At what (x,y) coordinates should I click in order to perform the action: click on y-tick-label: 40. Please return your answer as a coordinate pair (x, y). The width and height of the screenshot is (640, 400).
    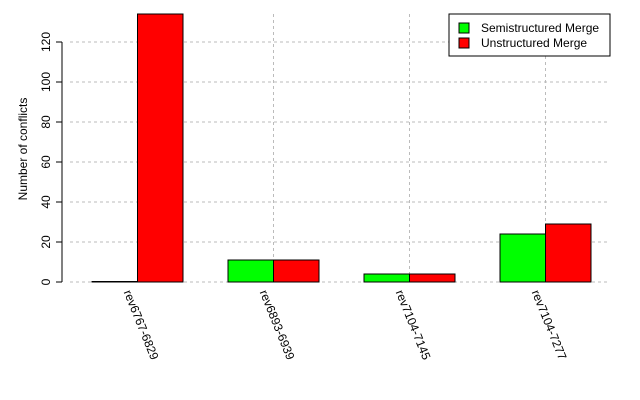
    Looking at the image, I should click on (46, 202).